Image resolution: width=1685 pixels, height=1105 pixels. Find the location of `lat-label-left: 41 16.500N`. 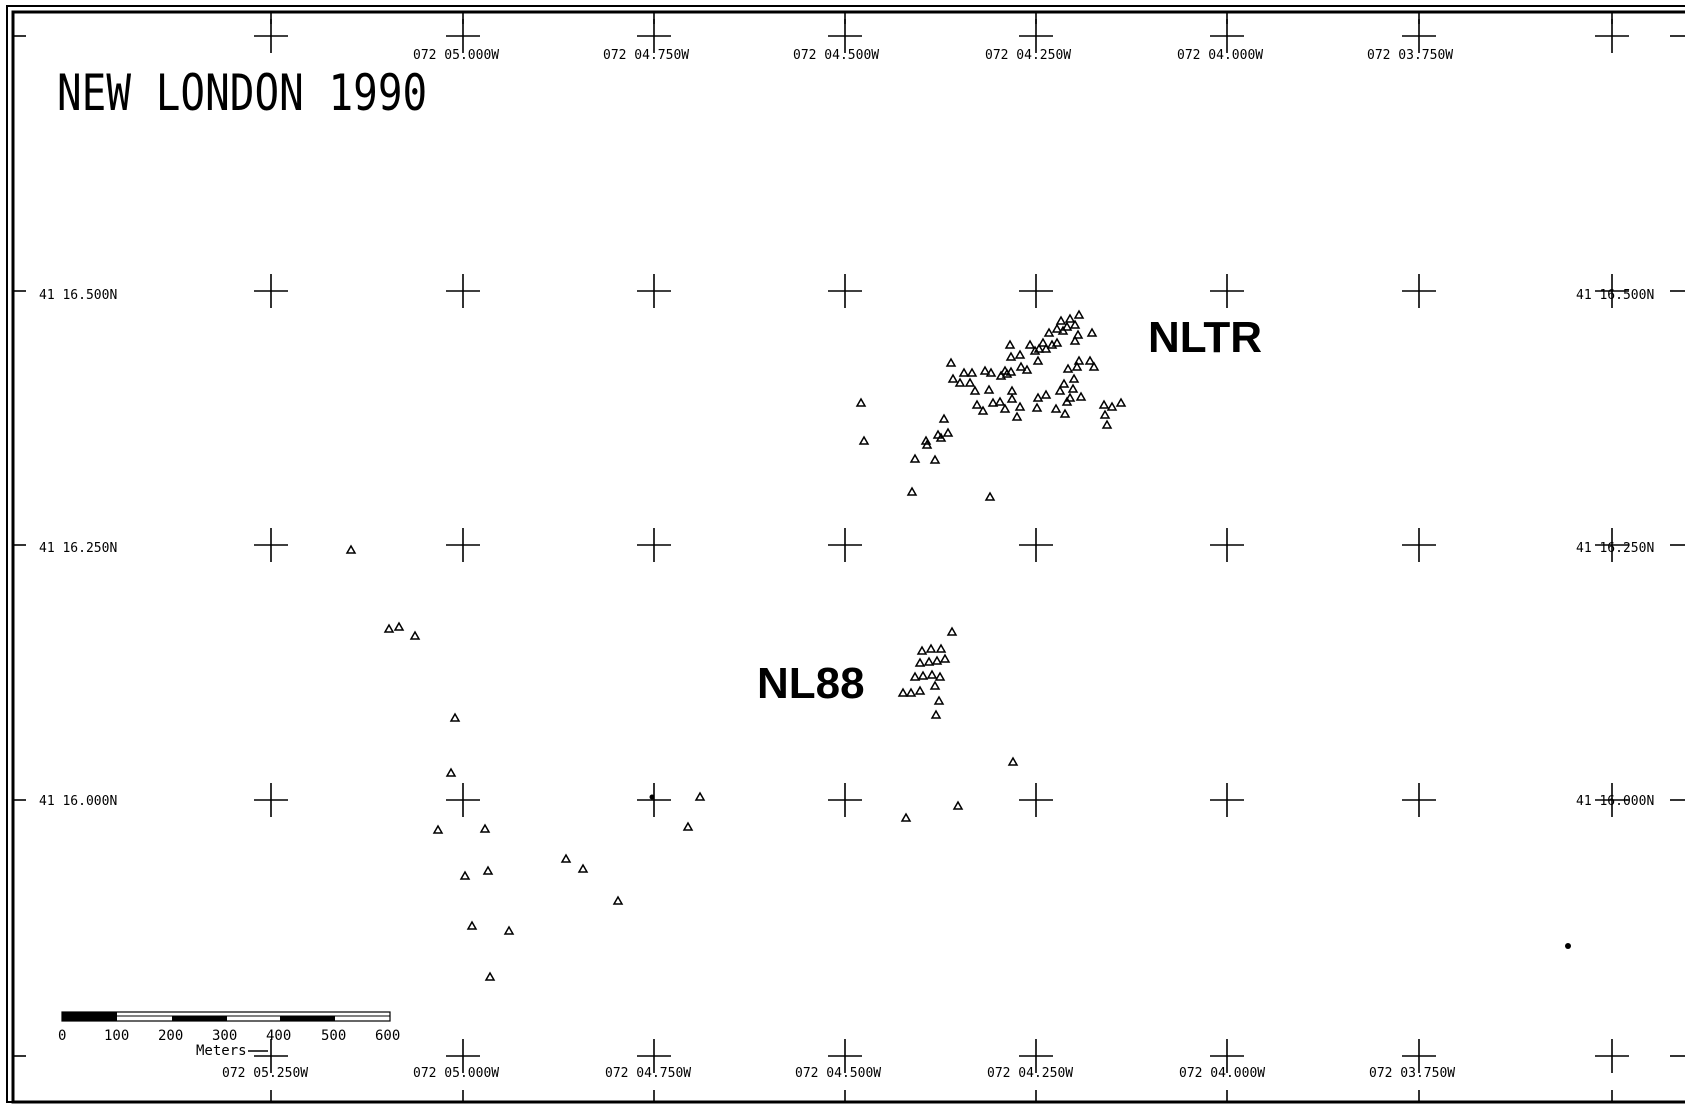

lat-label-left: 41 16.500N is located at coordinates (78, 295).